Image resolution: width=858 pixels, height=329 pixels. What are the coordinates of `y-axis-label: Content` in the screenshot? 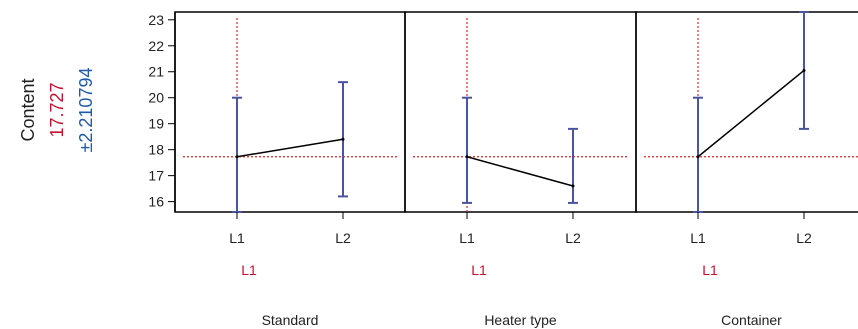 It's located at (28, 109).